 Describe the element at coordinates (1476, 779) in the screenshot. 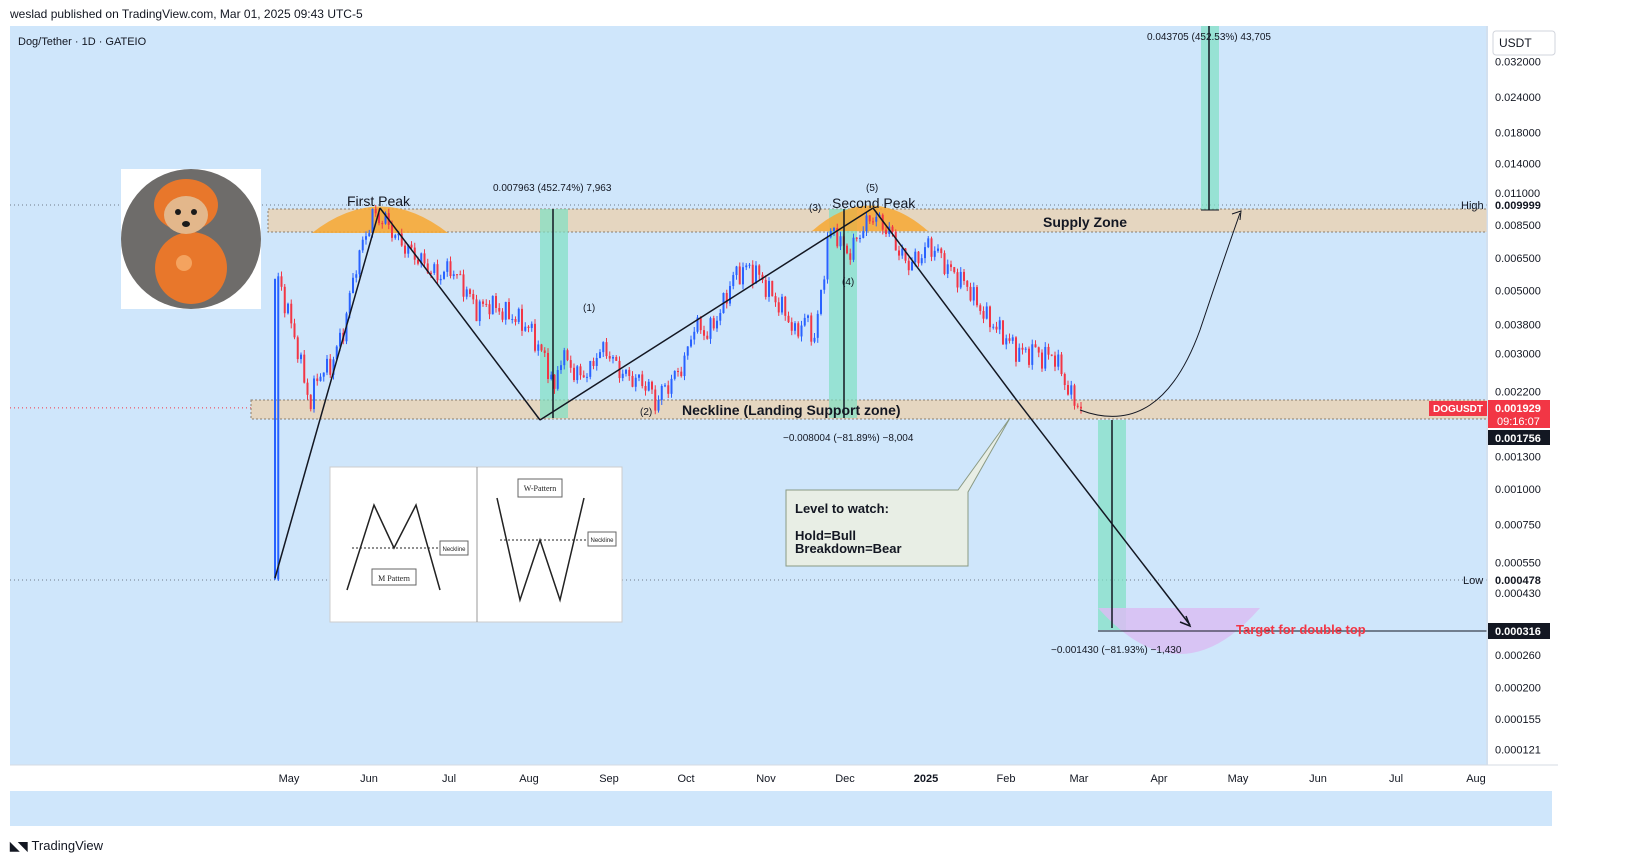

I see `x-tick-label: Aug` at that location.